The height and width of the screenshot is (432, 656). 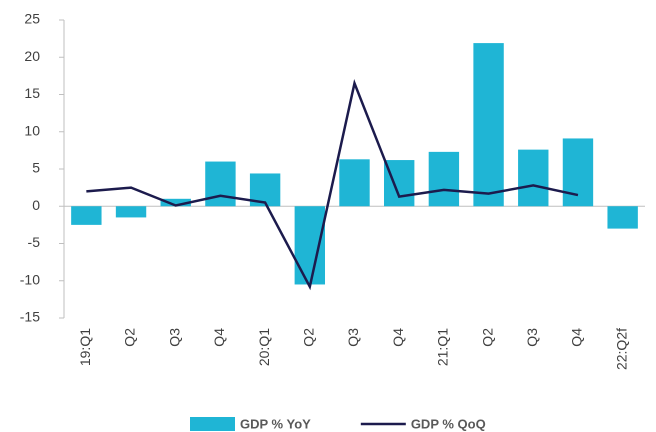 What do you see at coordinates (30, 279) in the screenshot?
I see `y-tick-label: -10` at bounding box center [30, 279].